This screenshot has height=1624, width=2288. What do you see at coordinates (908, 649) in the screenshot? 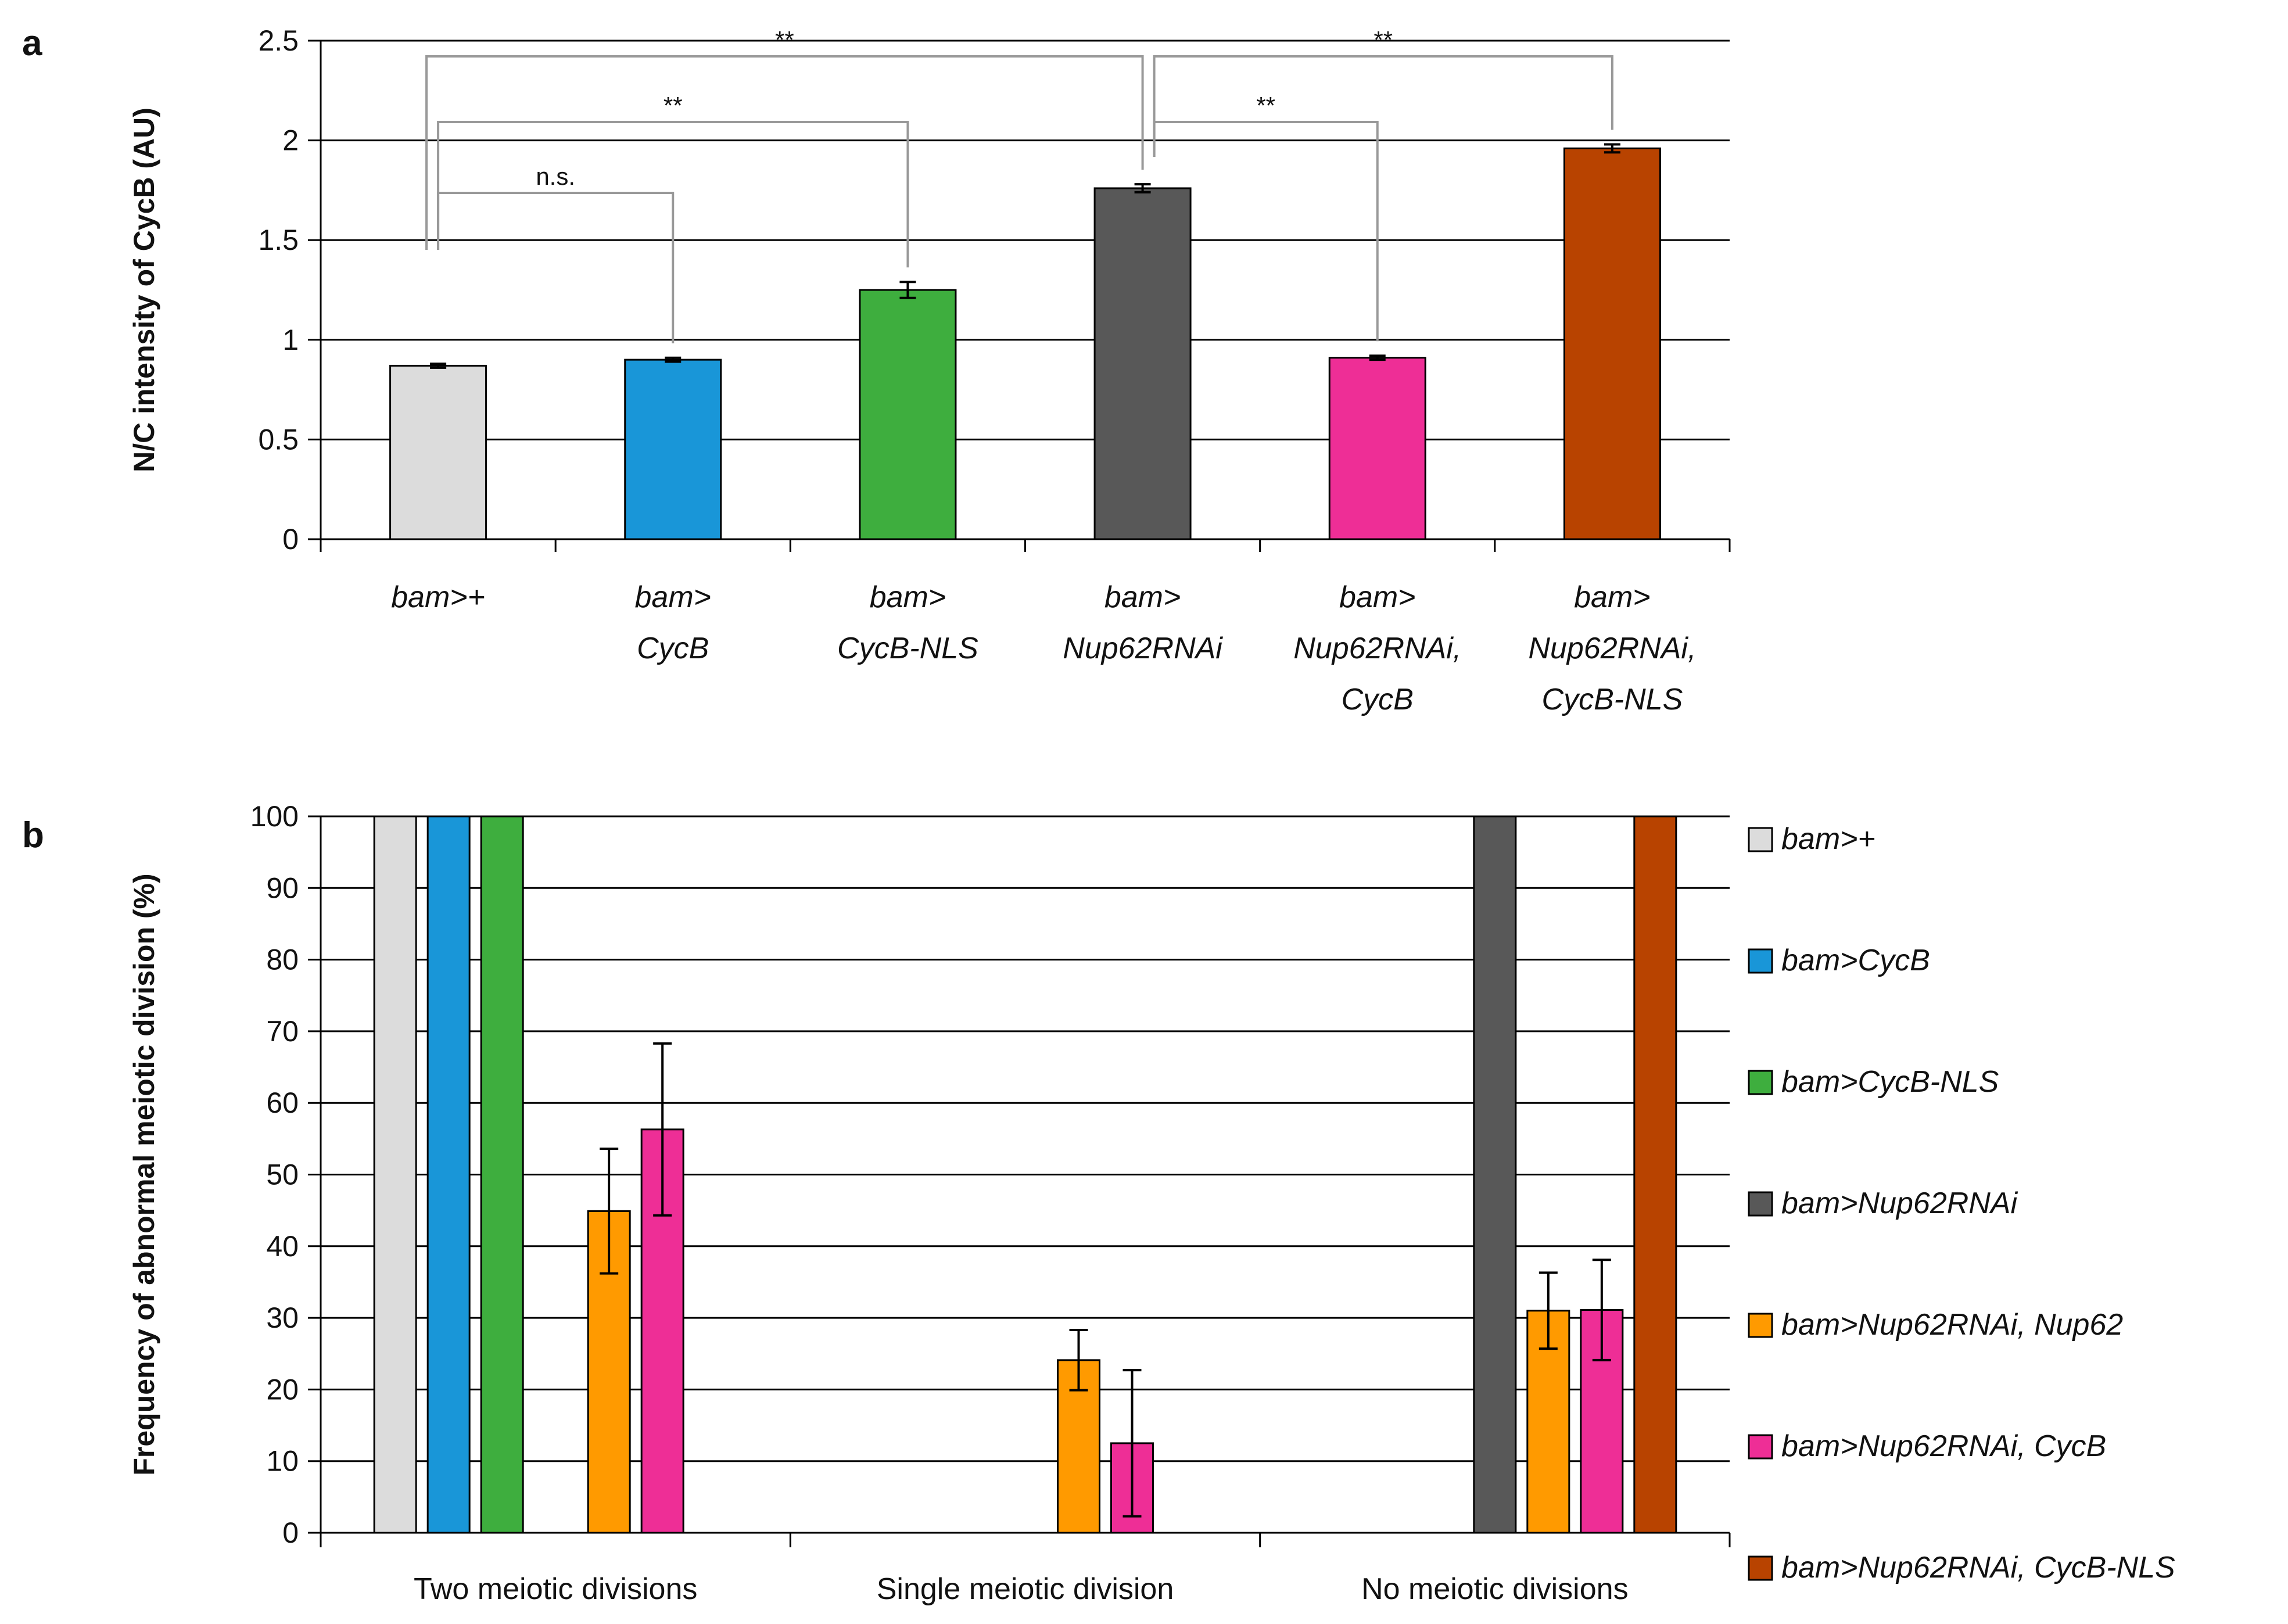
I see `category-label-a-2-1: CycB-NLS` at bounding box center [908, 649].